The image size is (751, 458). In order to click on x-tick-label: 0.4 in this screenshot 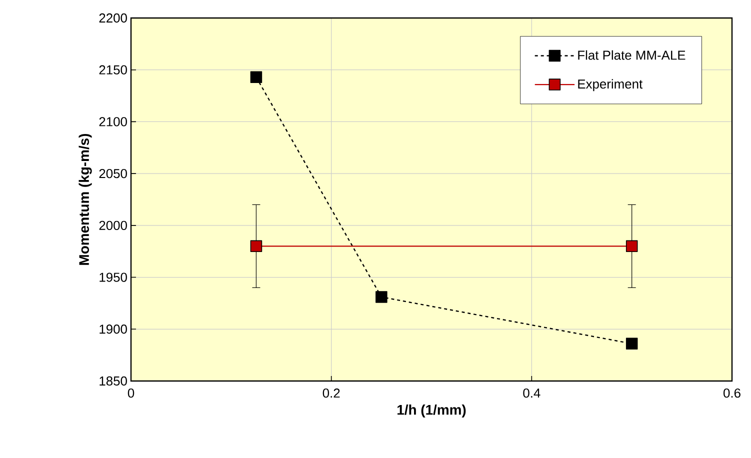, I will do `click(531, 393)`.